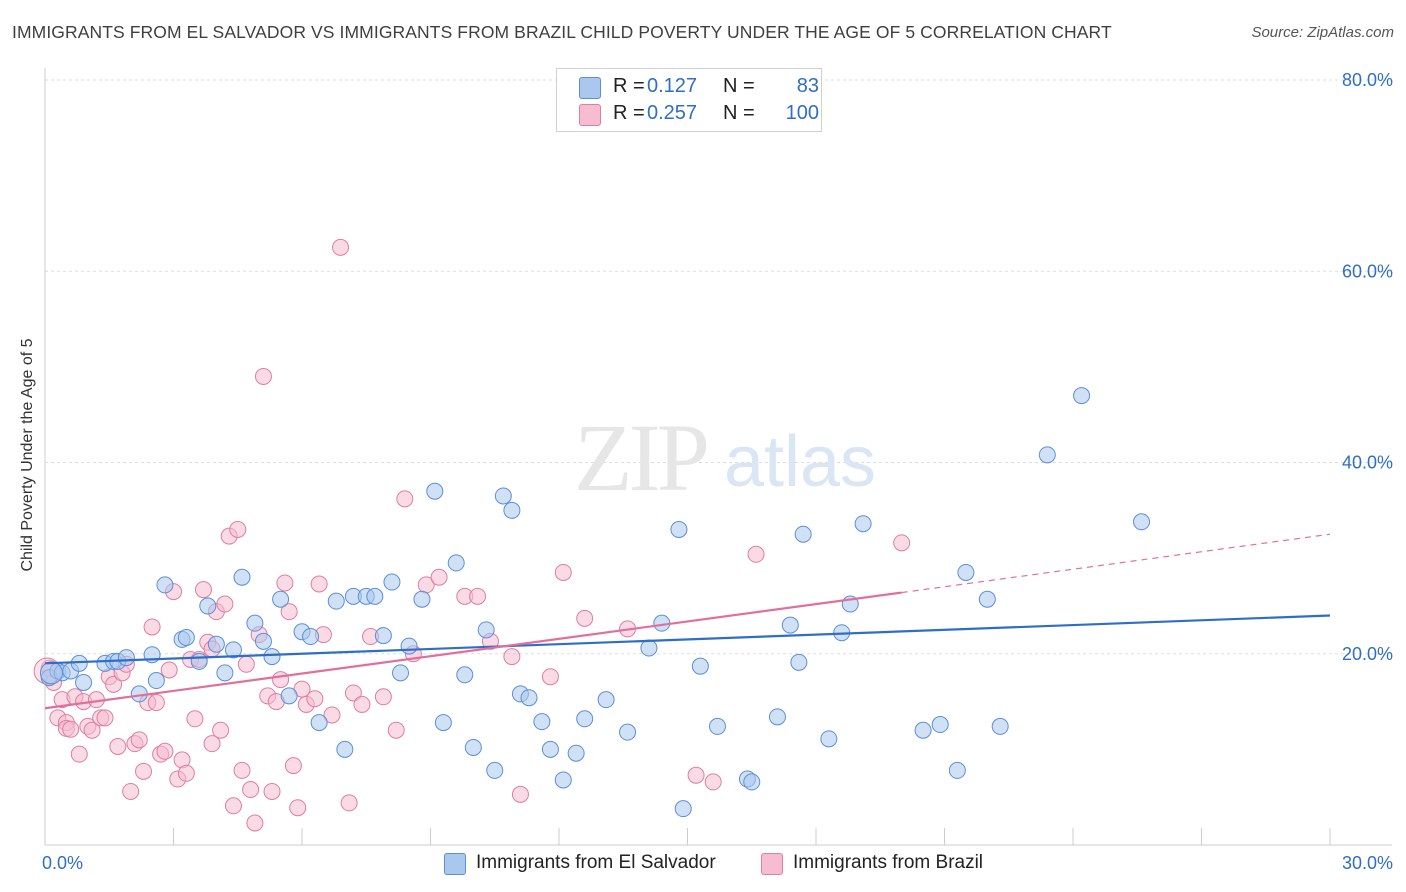 The image size is (1406, 892). What do you see at coordinates (1116, 563) in the screenshot?
I see `brazil-trendline-extension` at bounding box center [1116, 563].